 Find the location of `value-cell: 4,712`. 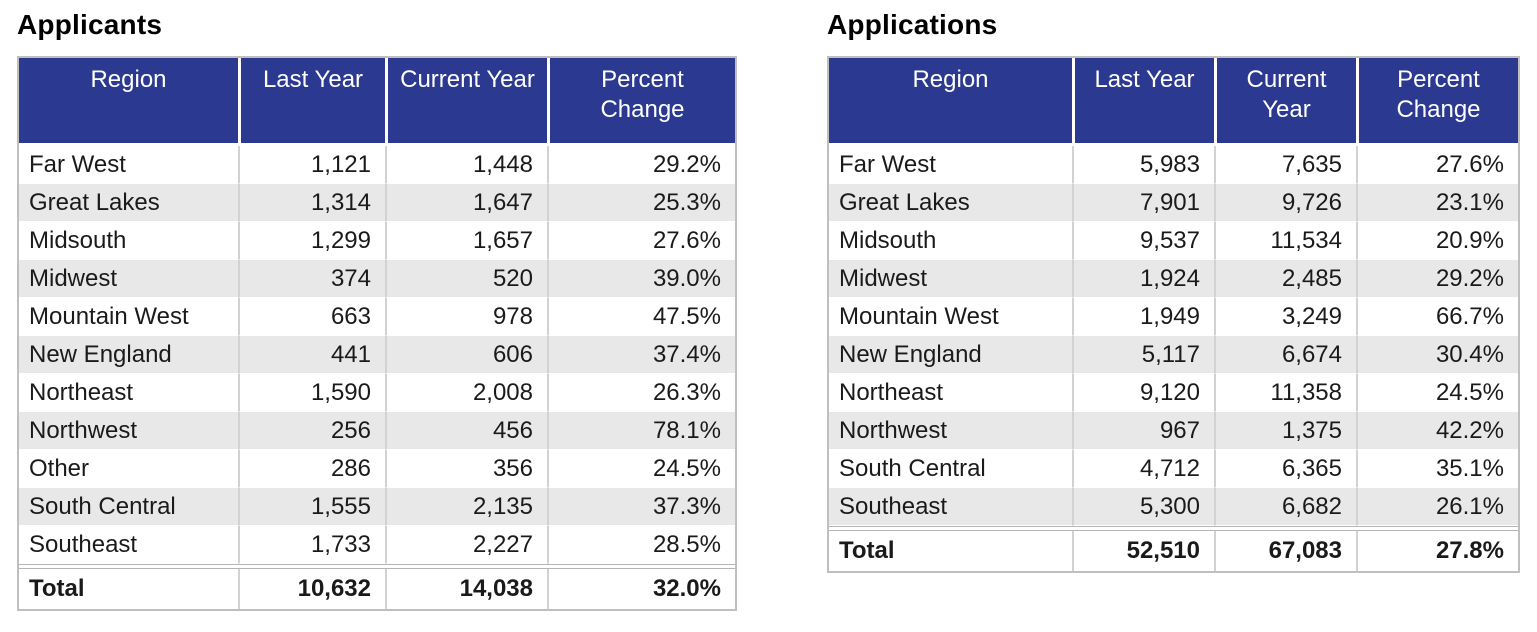

value-cell: 4,712 is located at coordinates (1143, 469).